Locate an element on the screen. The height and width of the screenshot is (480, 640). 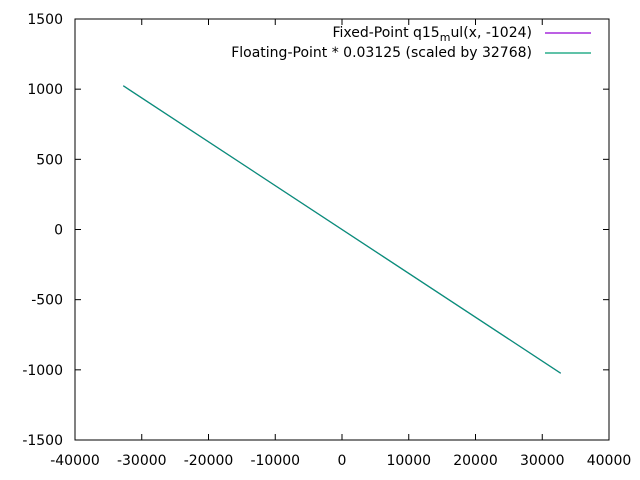
legend-label-fixed-point: Fixed-Point q15mul(x, -1024) is located at coordinates (432, 34).